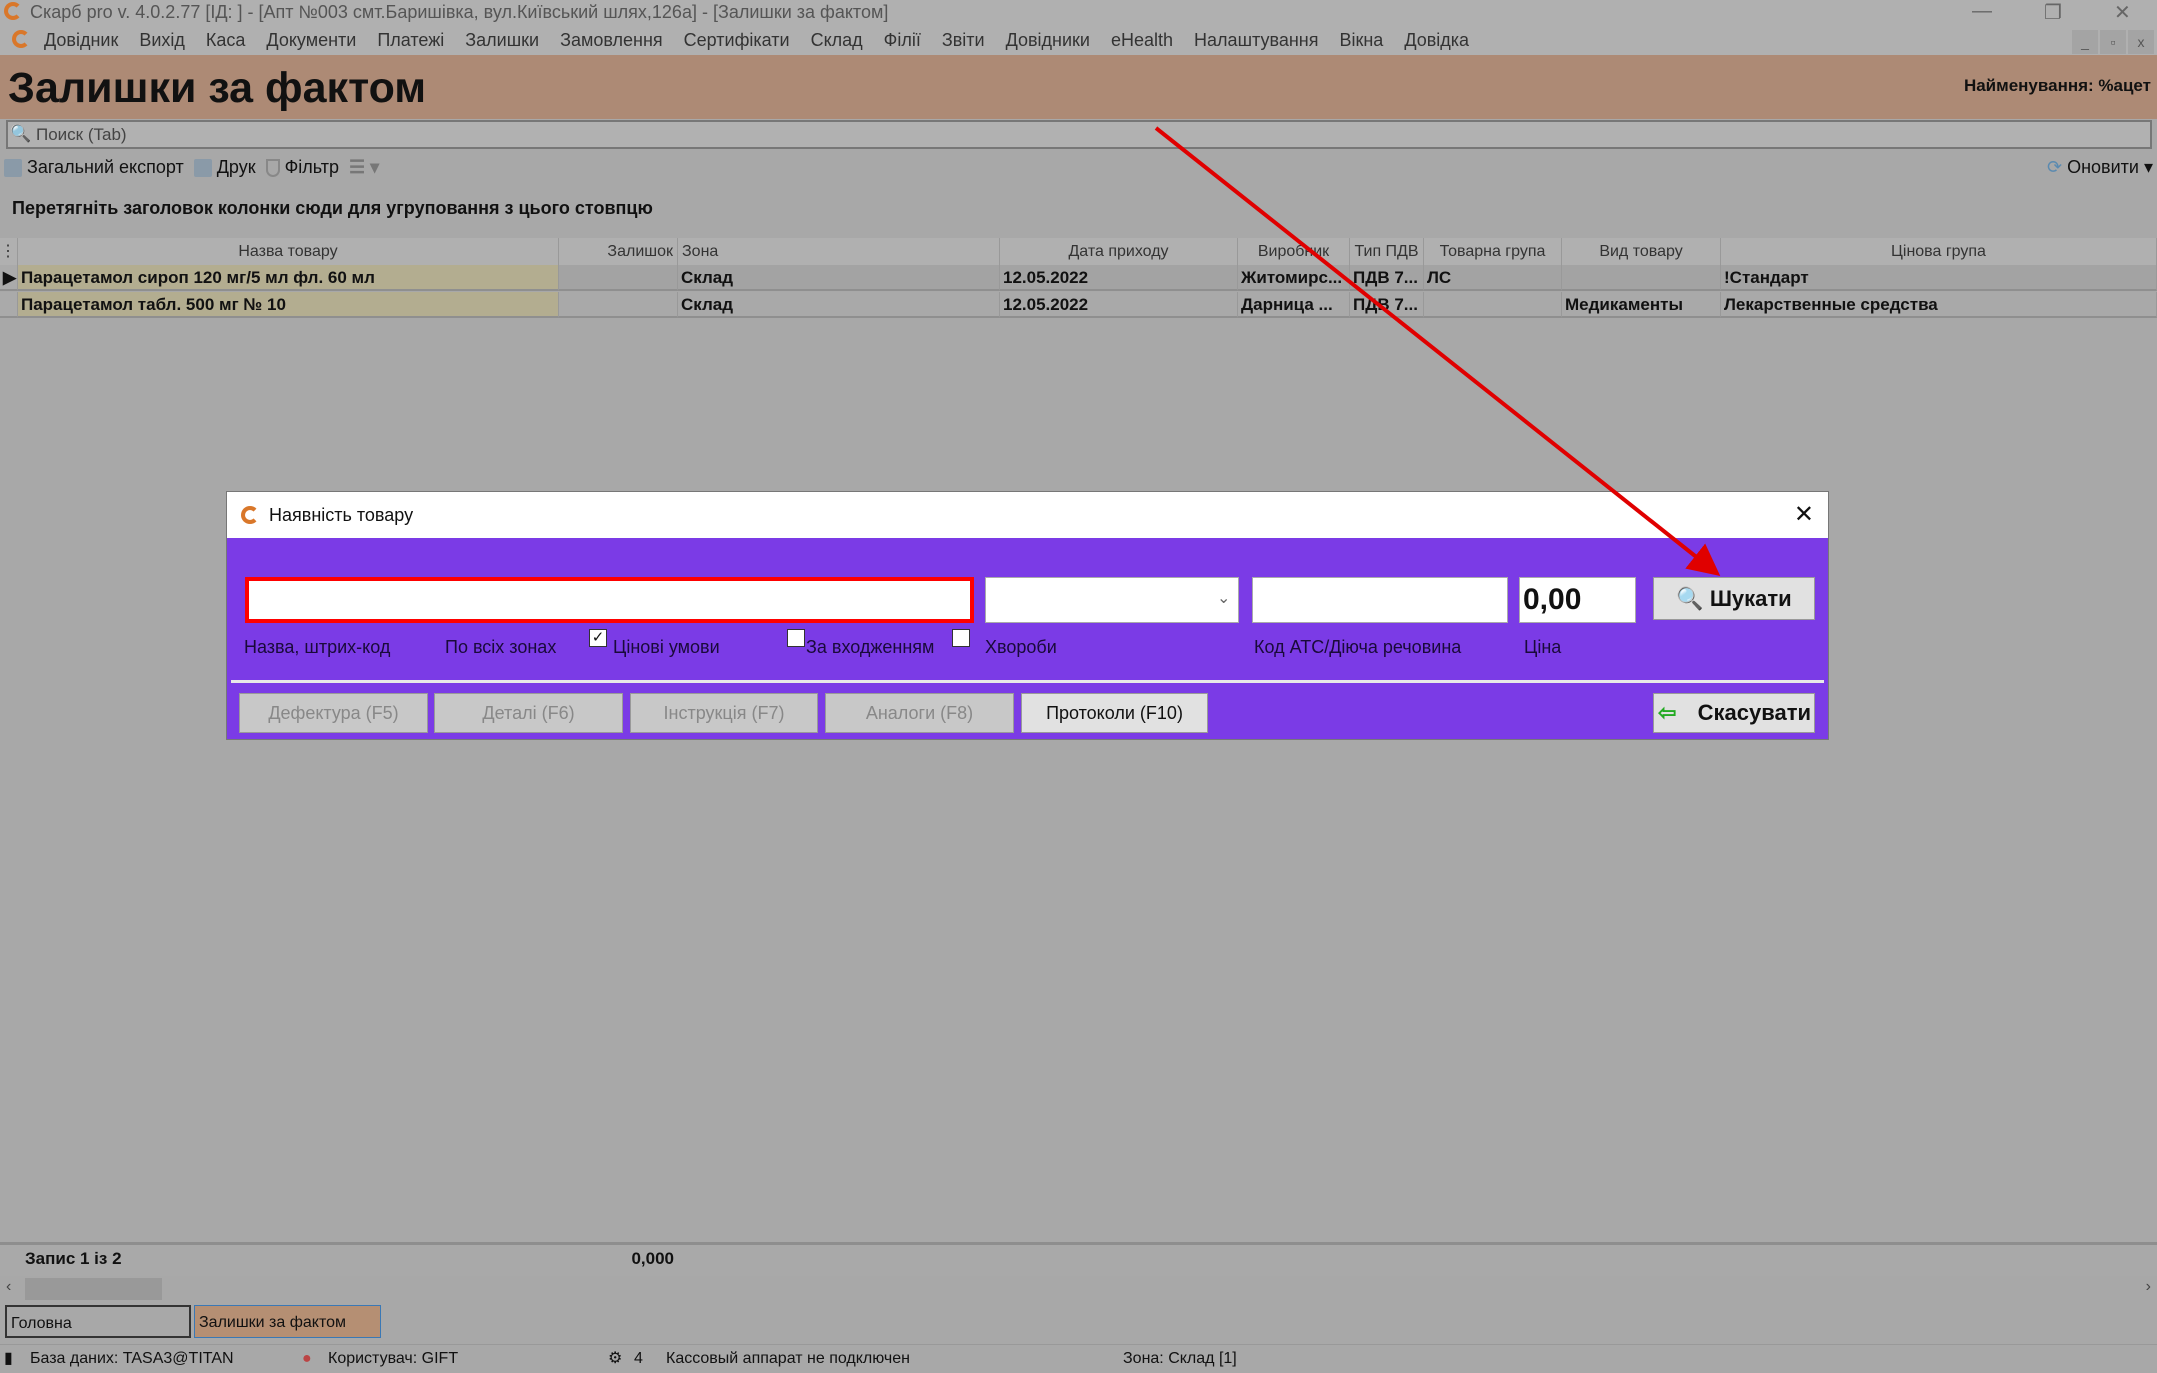 The image size is (2157, 1373). What do you see at coordinates (1734, 713) in the screenshot?
I see `cancel-button: ⇦ Скасувати` at bounding box center [1734, 713].